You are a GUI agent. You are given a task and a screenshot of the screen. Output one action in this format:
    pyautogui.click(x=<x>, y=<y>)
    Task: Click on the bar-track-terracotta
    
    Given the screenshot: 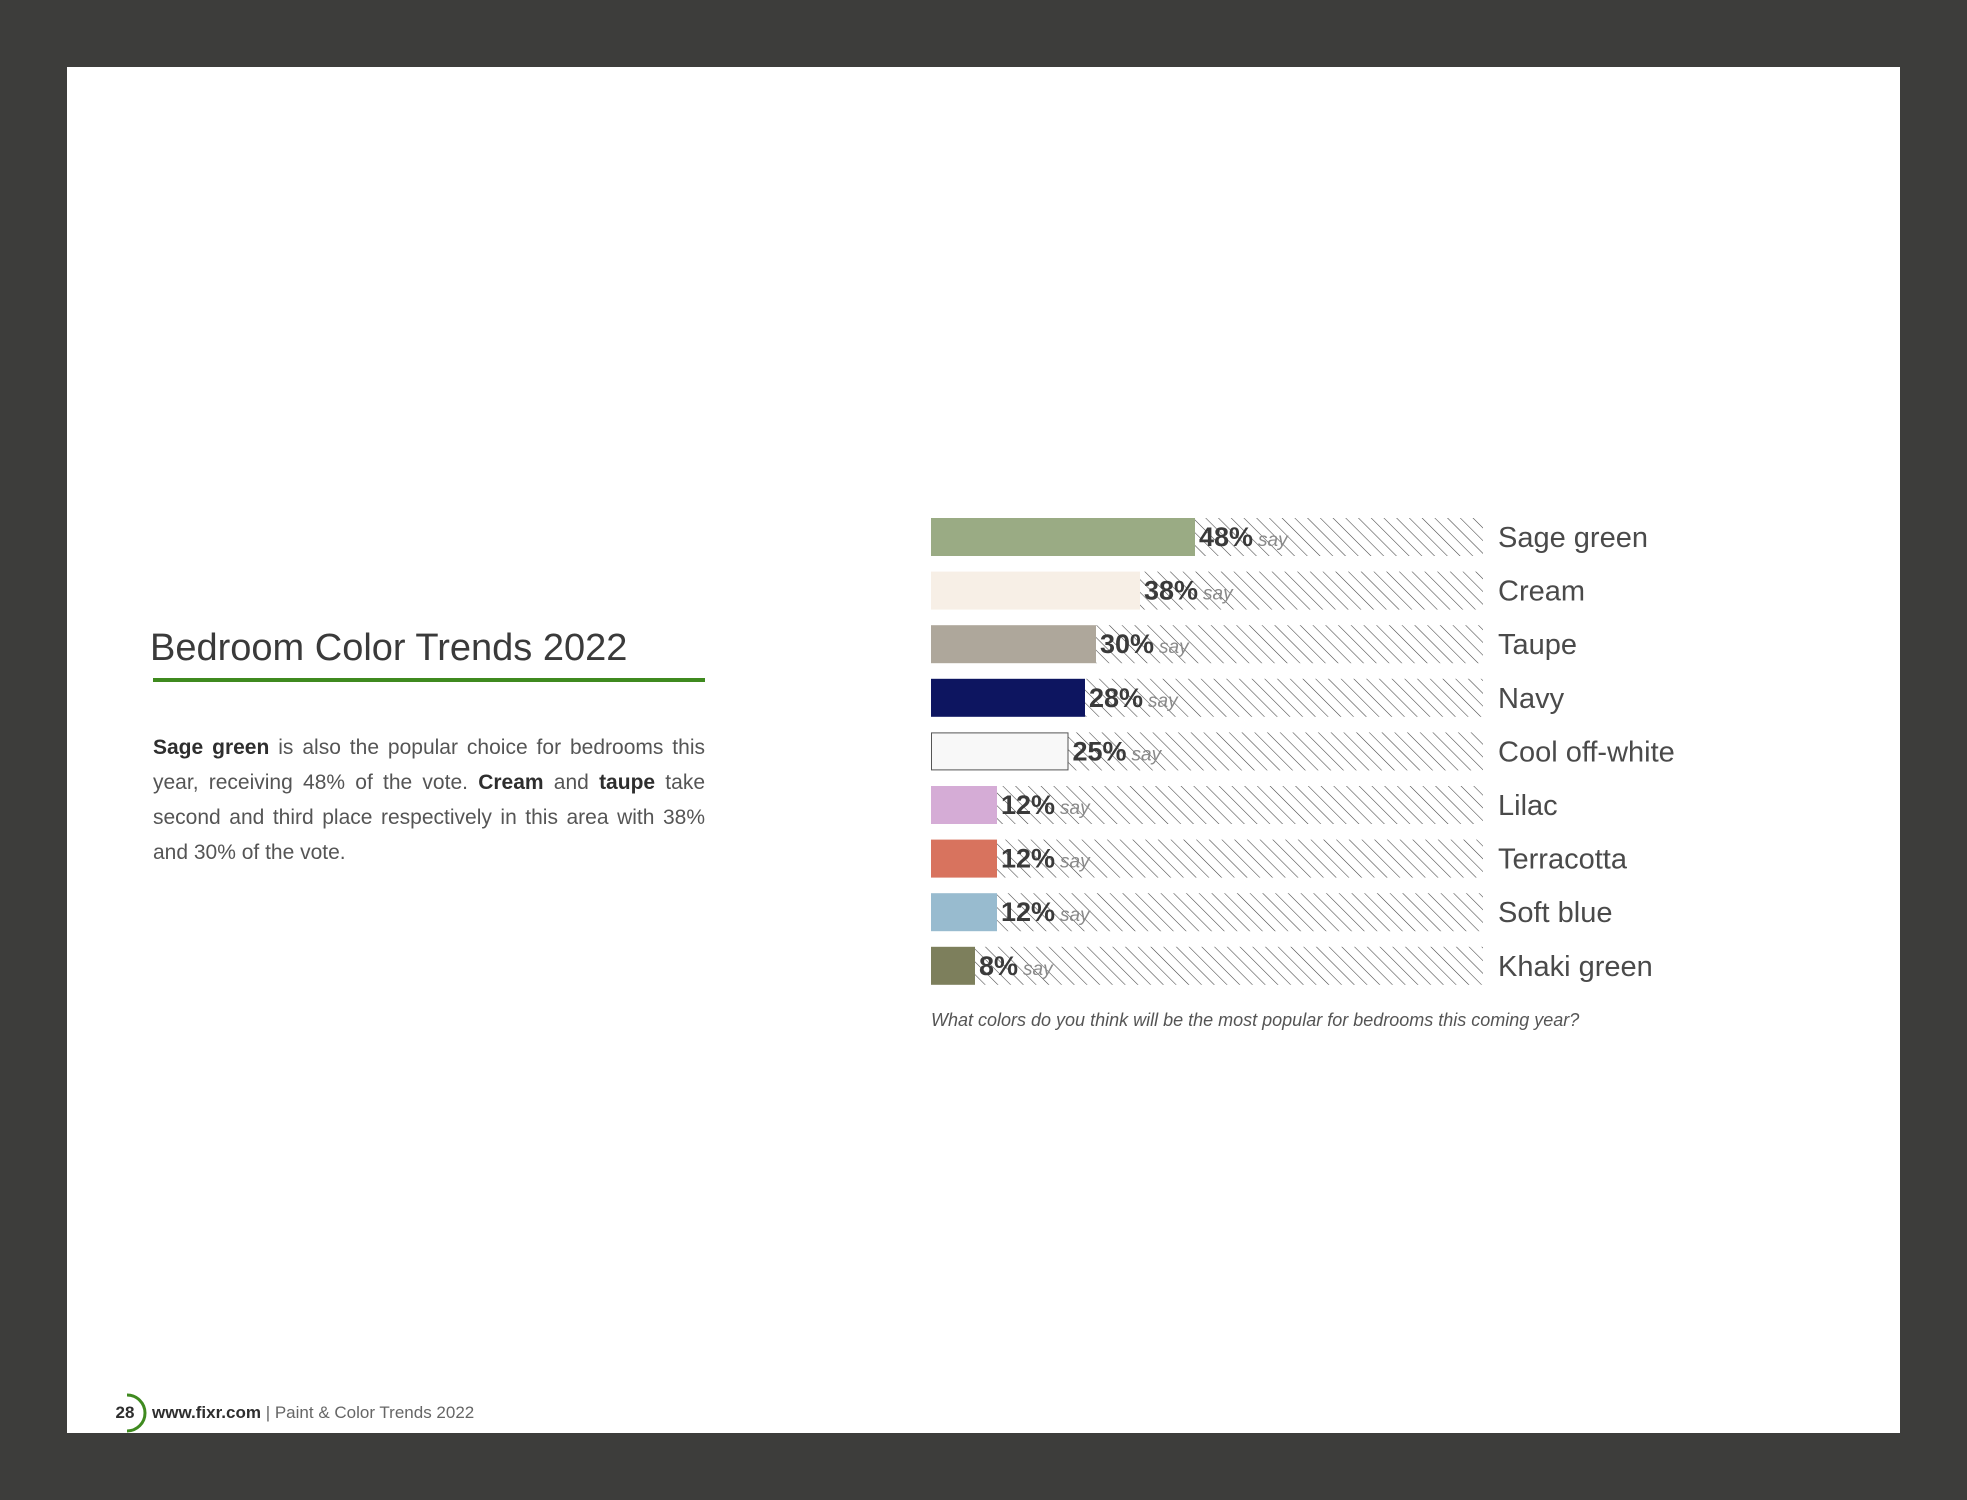 What is the action you would take?
    pyautogui.click(x=1240, y=858)
    